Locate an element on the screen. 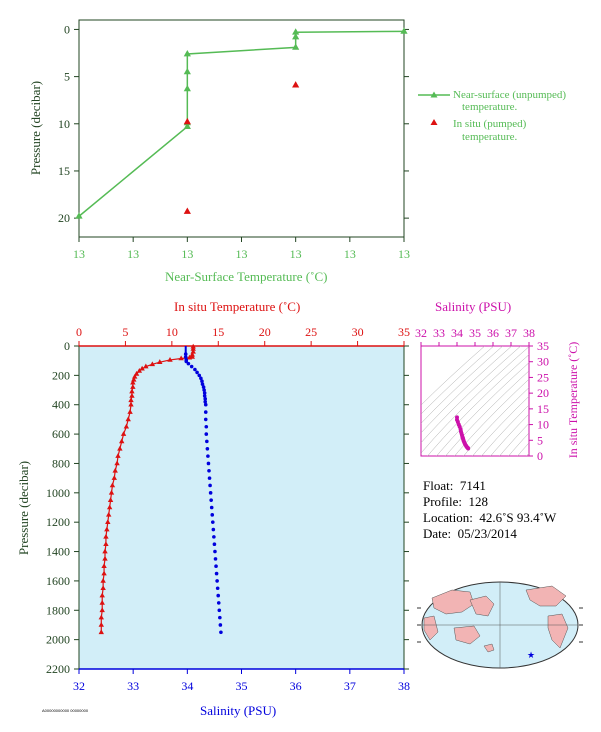 This screenshot has height=732, width=601. density-contours is located at coordinates (475, 401).